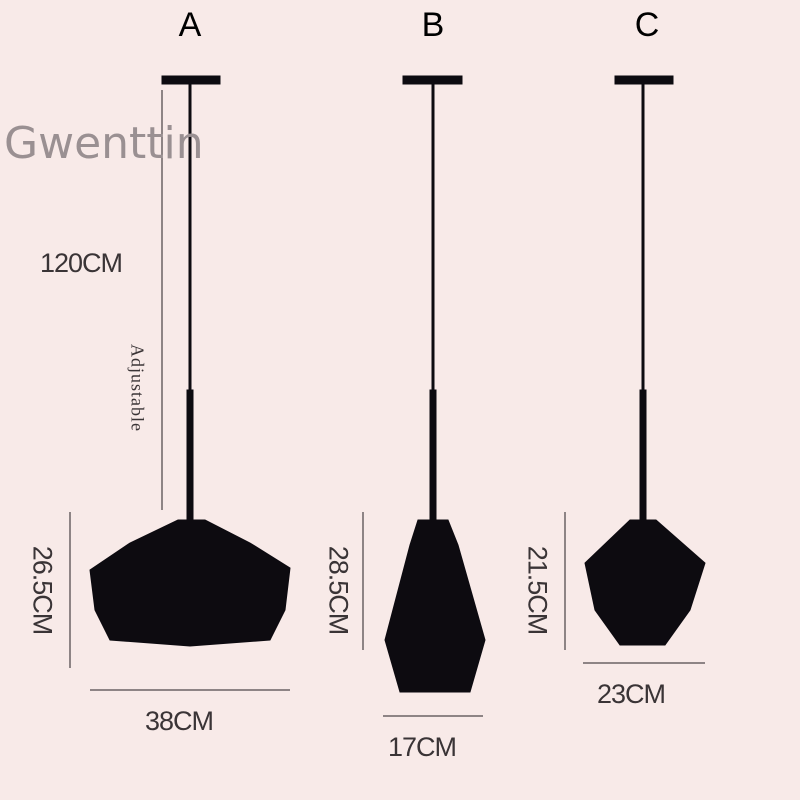 The width and height of the screenshot is (800, 800). Describe the element at coordinates (435, 384) in the screenshot. I see `lamp-b` at that location.